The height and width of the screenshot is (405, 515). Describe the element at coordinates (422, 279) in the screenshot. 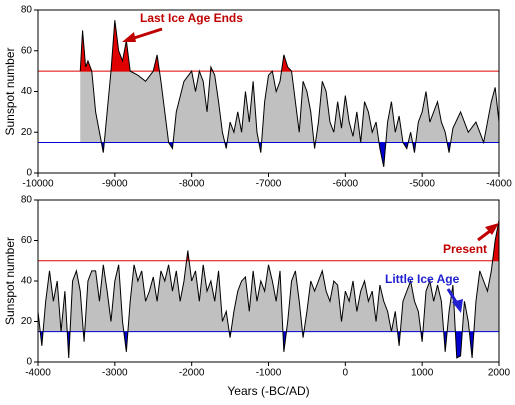

I see `annotation: Little Ice Age` at that location.